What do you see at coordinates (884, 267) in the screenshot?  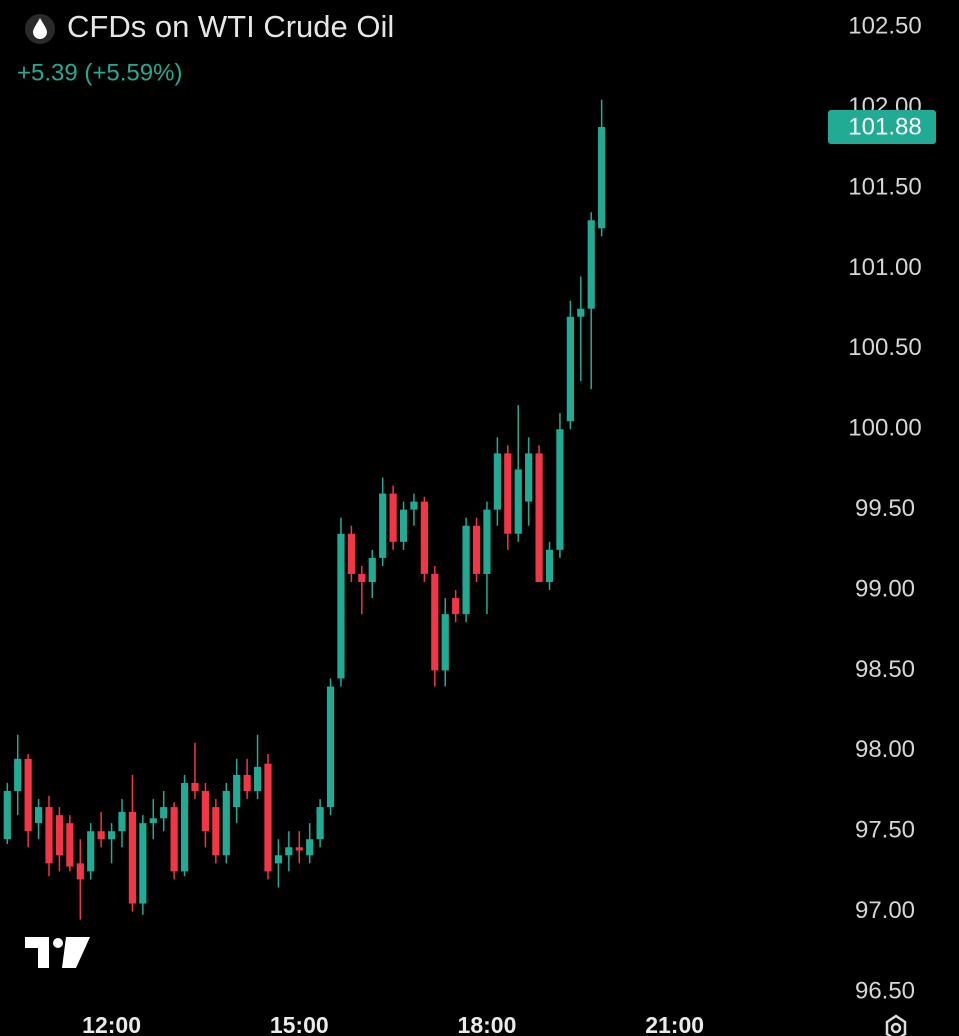 I see `y-tick-label: 101.00` at bounding box center [884, 267].